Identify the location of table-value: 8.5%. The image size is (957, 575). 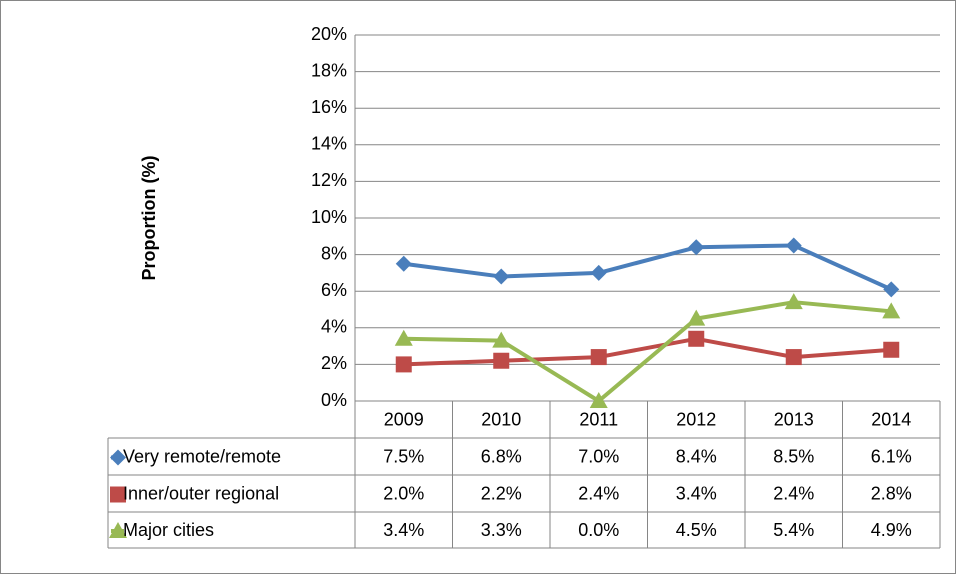
(793, 456).